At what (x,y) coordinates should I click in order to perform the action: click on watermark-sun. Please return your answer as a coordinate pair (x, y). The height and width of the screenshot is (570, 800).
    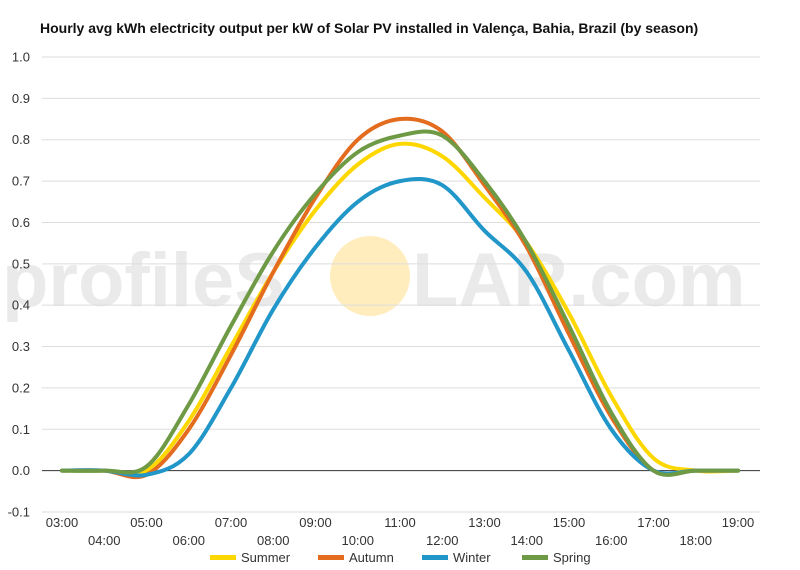
    Looking at the image, I should click on (370, 276).